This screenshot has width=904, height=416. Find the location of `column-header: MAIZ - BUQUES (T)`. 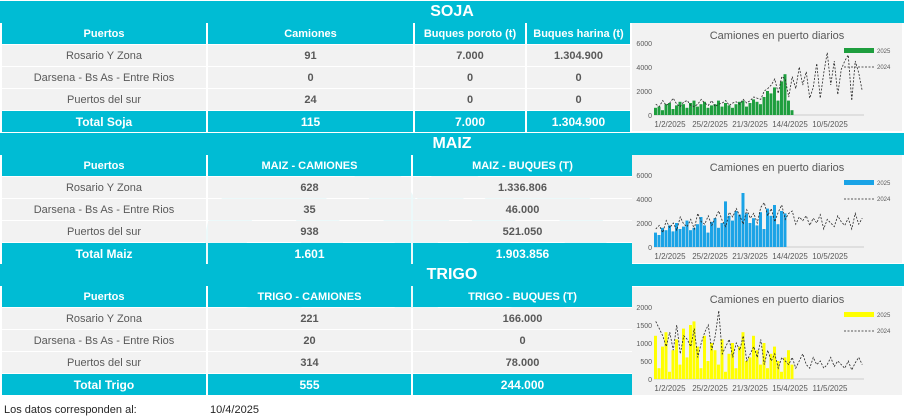

column-header: MAIZ - BUQUES (T) is located at coordinates (522, 165).